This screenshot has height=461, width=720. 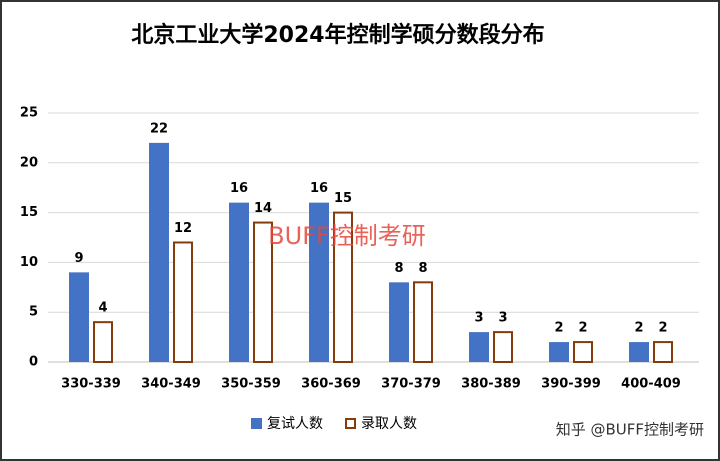 I want to click on y-tick-label: 15, so click(x=29, y=212).